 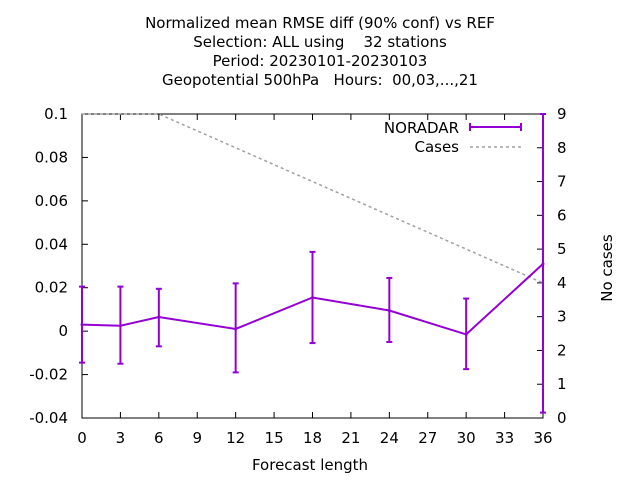 I want to click on noradar-series-line, so click(x=312, y=299).